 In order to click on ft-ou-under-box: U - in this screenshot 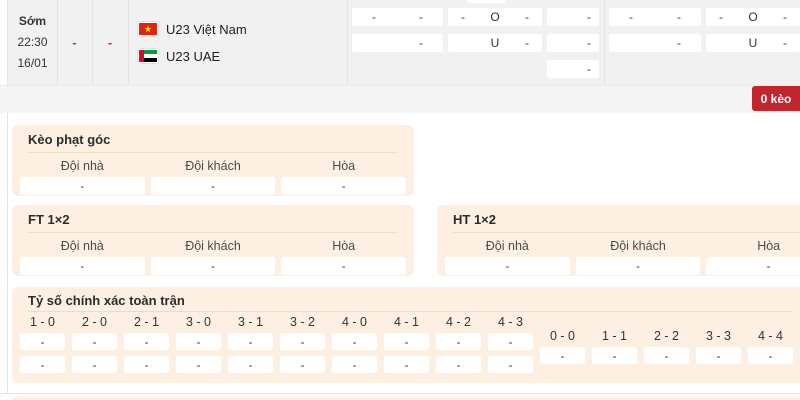, I will do `click(495, 43)`.